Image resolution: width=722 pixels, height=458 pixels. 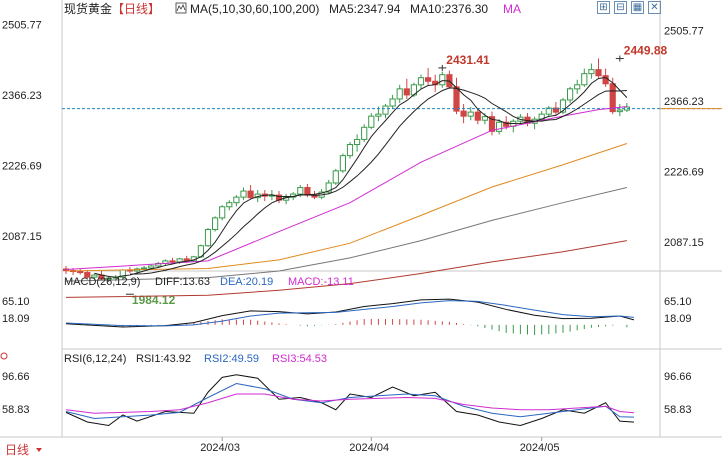 I want to click on rsi3-value: RSI3:54.53, so click(x=299, y=359).